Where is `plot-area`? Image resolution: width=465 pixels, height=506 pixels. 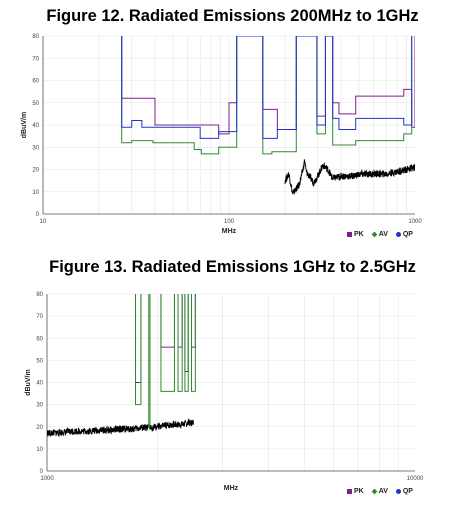 plot-area is located at coordinates (121, 366).